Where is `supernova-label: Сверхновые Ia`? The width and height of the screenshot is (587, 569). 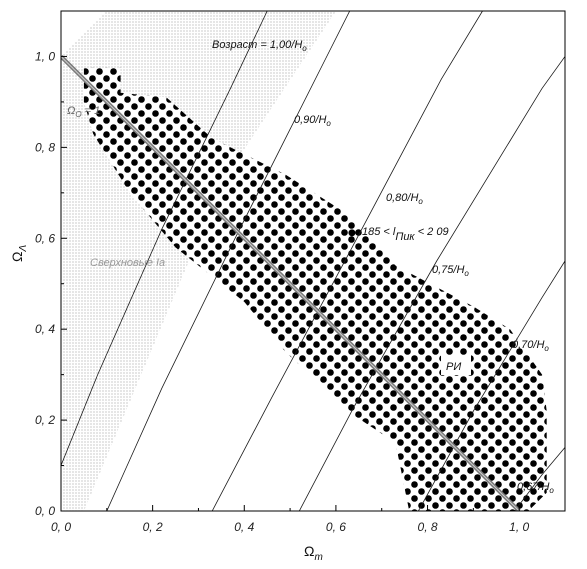
supernova-label: Сверхновые Ia is located at coordinates (127, 263).